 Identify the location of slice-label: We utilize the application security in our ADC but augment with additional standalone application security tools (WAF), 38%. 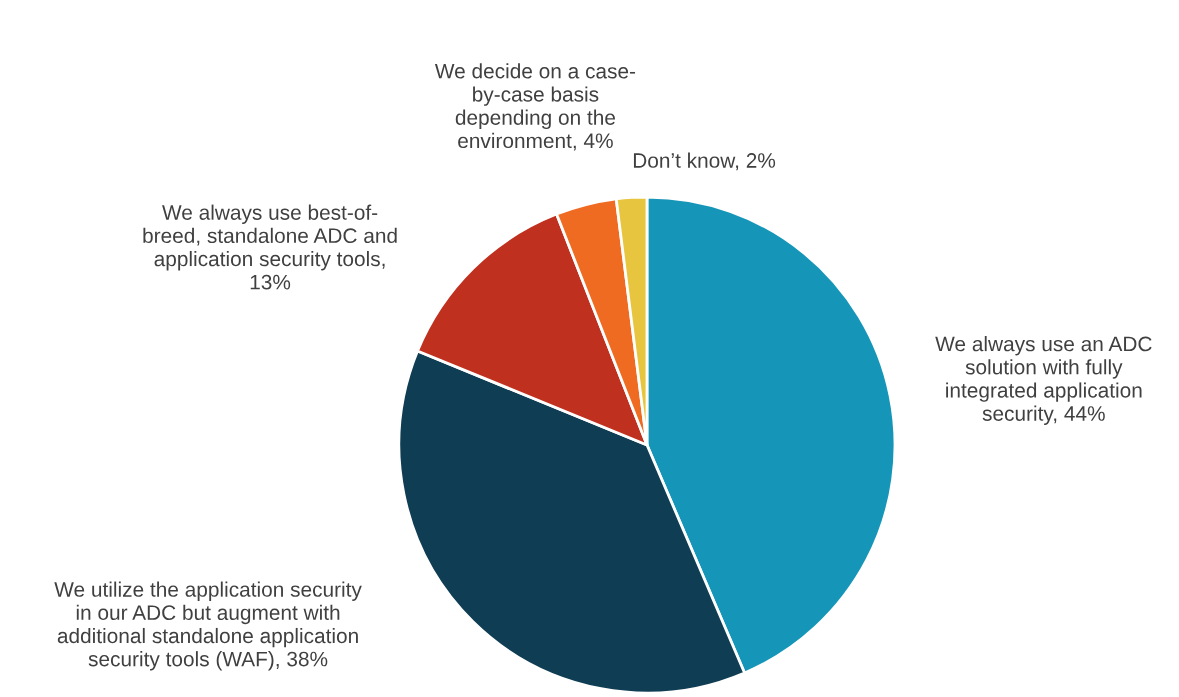
(208, 626).